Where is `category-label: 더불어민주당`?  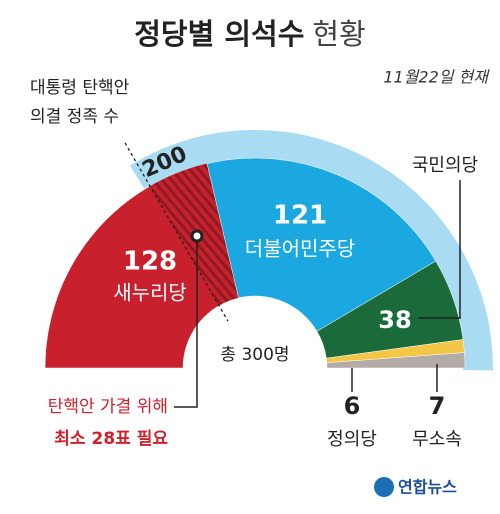
category-label: 더불어민주당 is located at coordinates (300, 249).